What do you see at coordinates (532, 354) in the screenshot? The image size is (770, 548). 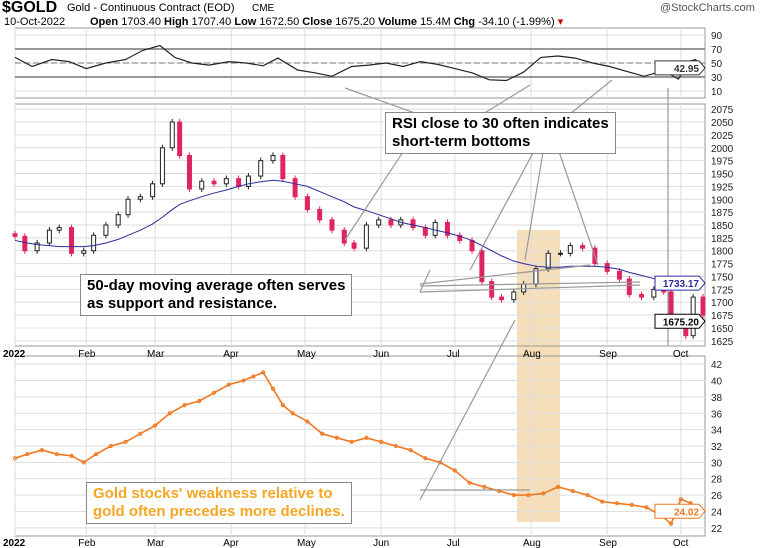 I see `x-tick-label: Aug` at bounding box center [532, 354].